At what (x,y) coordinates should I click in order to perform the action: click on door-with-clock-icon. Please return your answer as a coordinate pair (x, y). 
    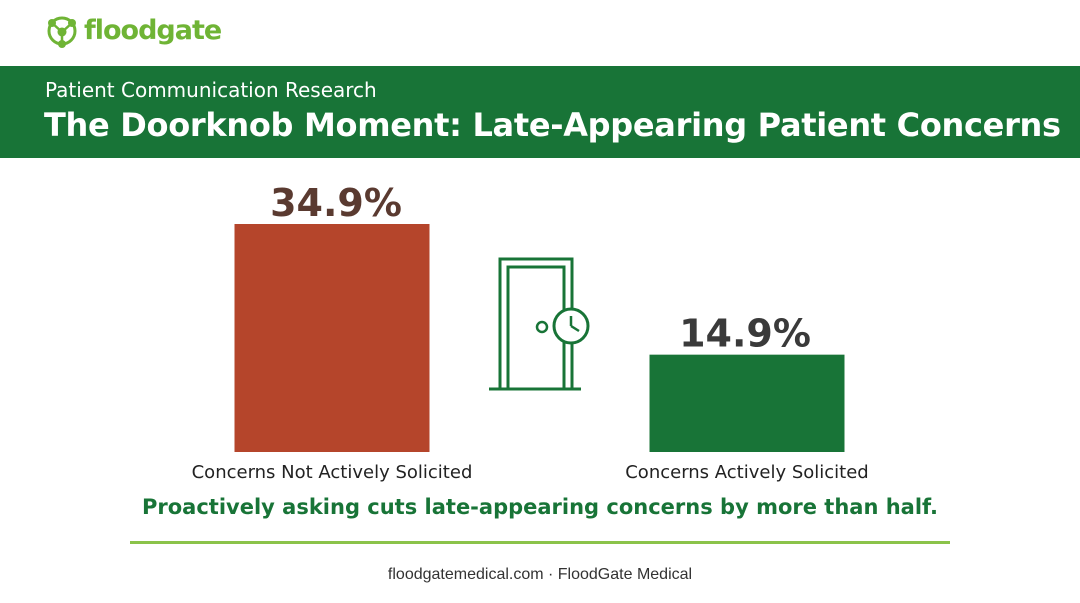
    Looking at the image, I should click on (539, 324).